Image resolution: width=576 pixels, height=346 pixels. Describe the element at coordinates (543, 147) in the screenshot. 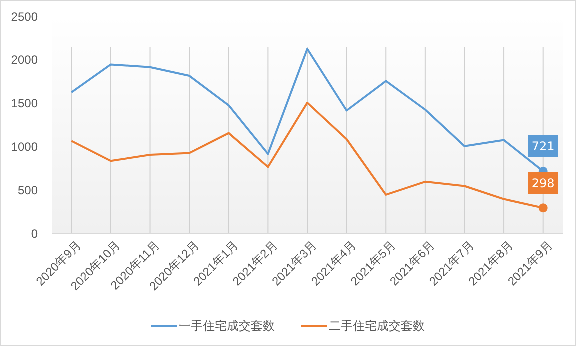

I see `data-label: 721` at that location.